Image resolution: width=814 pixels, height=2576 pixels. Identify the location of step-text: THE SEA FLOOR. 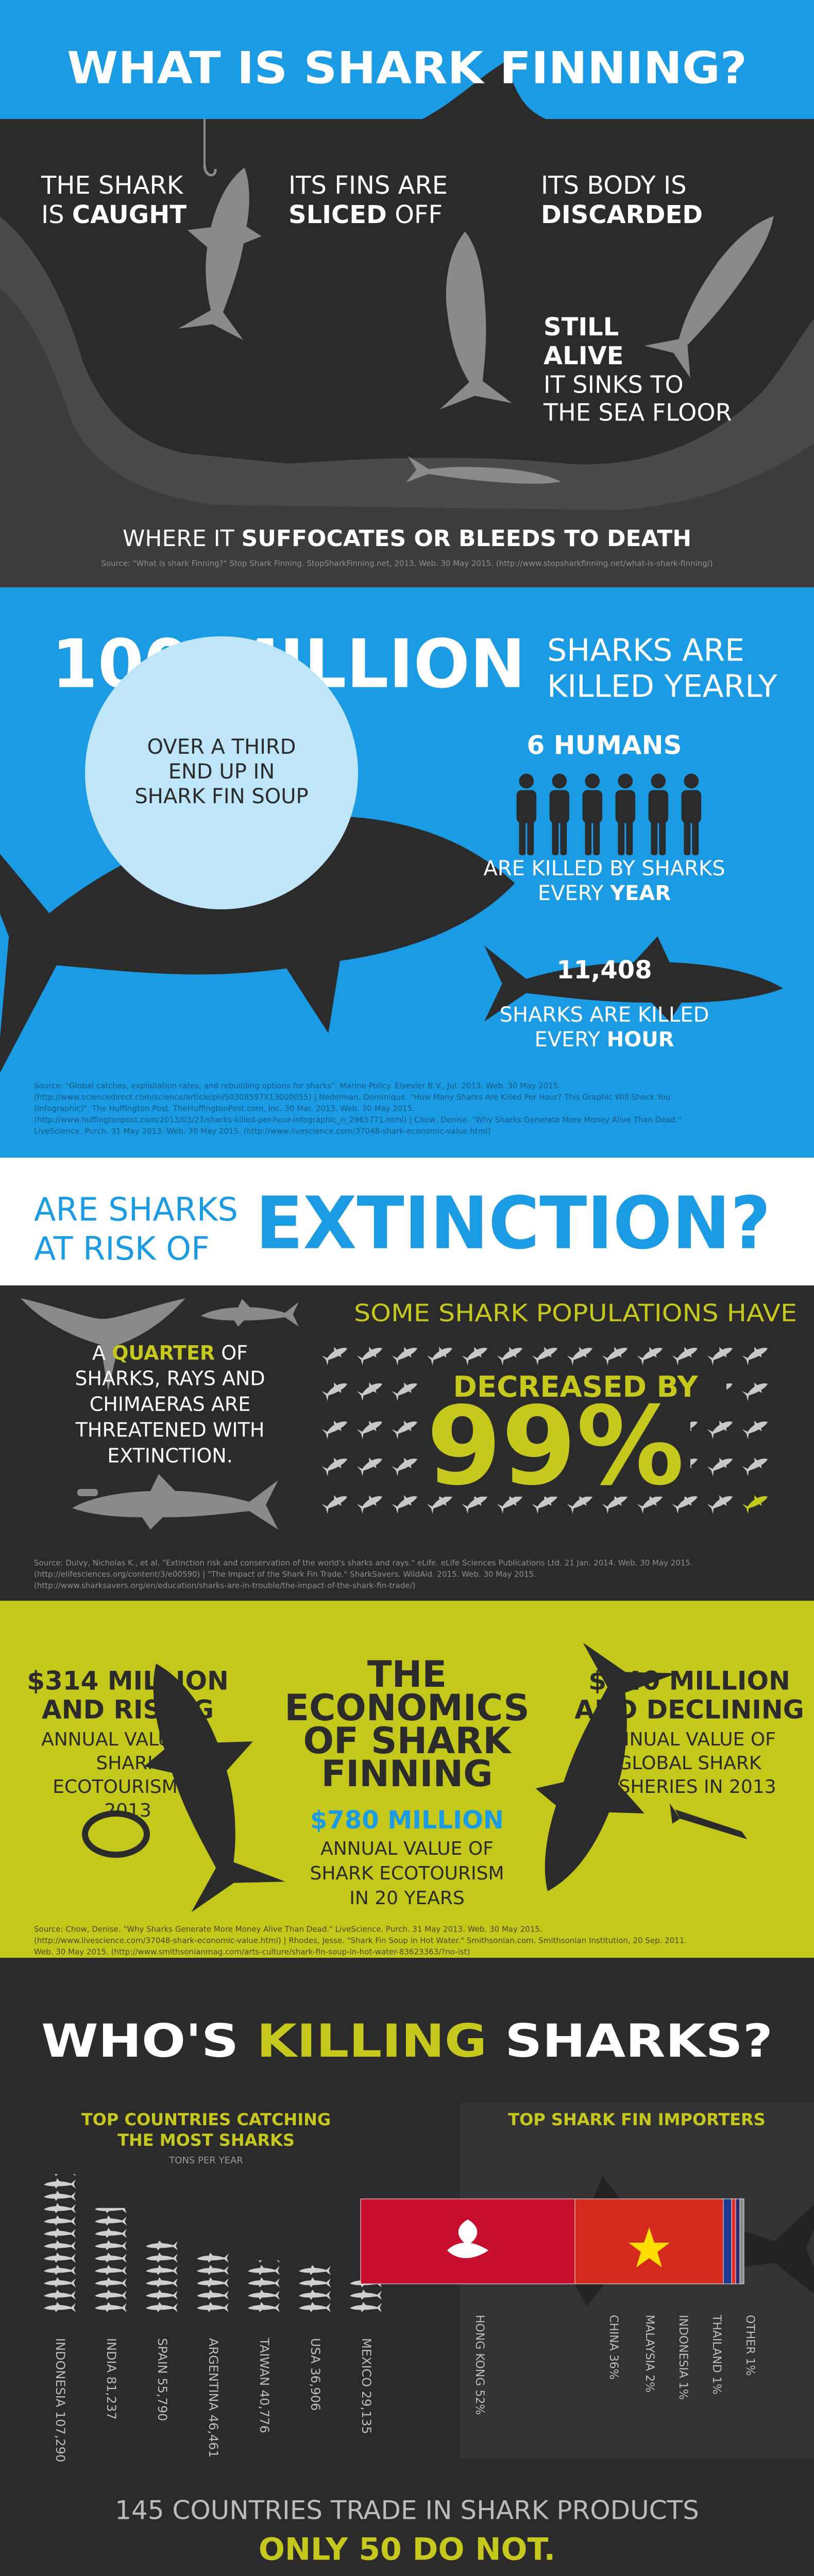
(637, 413).